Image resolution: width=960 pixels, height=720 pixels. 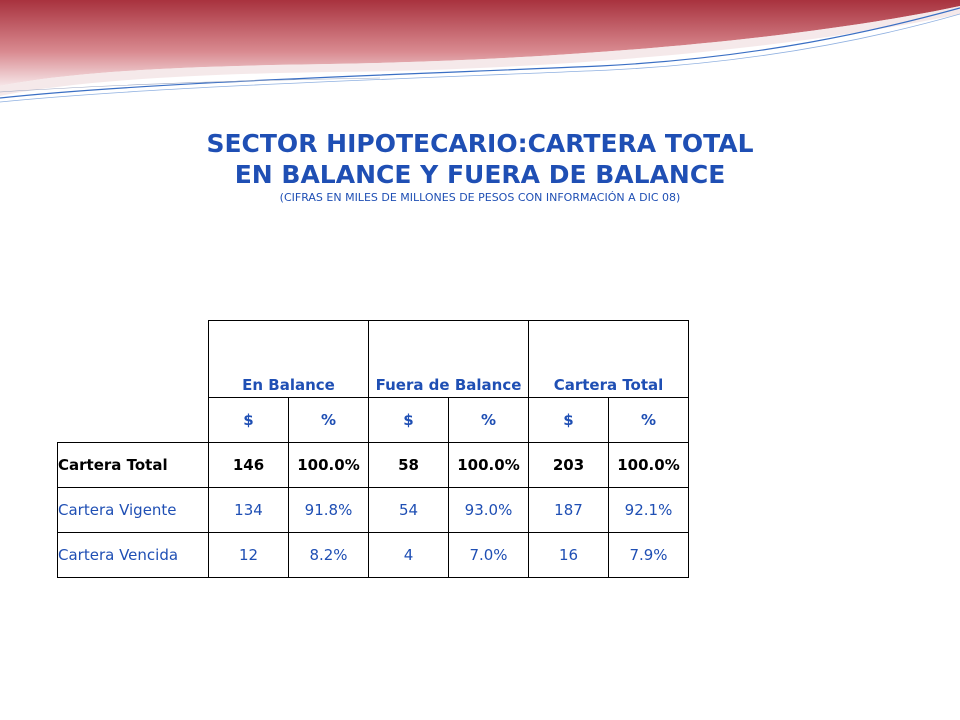 What do you see at coordinates (480, 174) in the screenshot?
I see `page-title-line2: EN BALANCE Y FUERA DE BALANCE` at bounding box center [480, 174].